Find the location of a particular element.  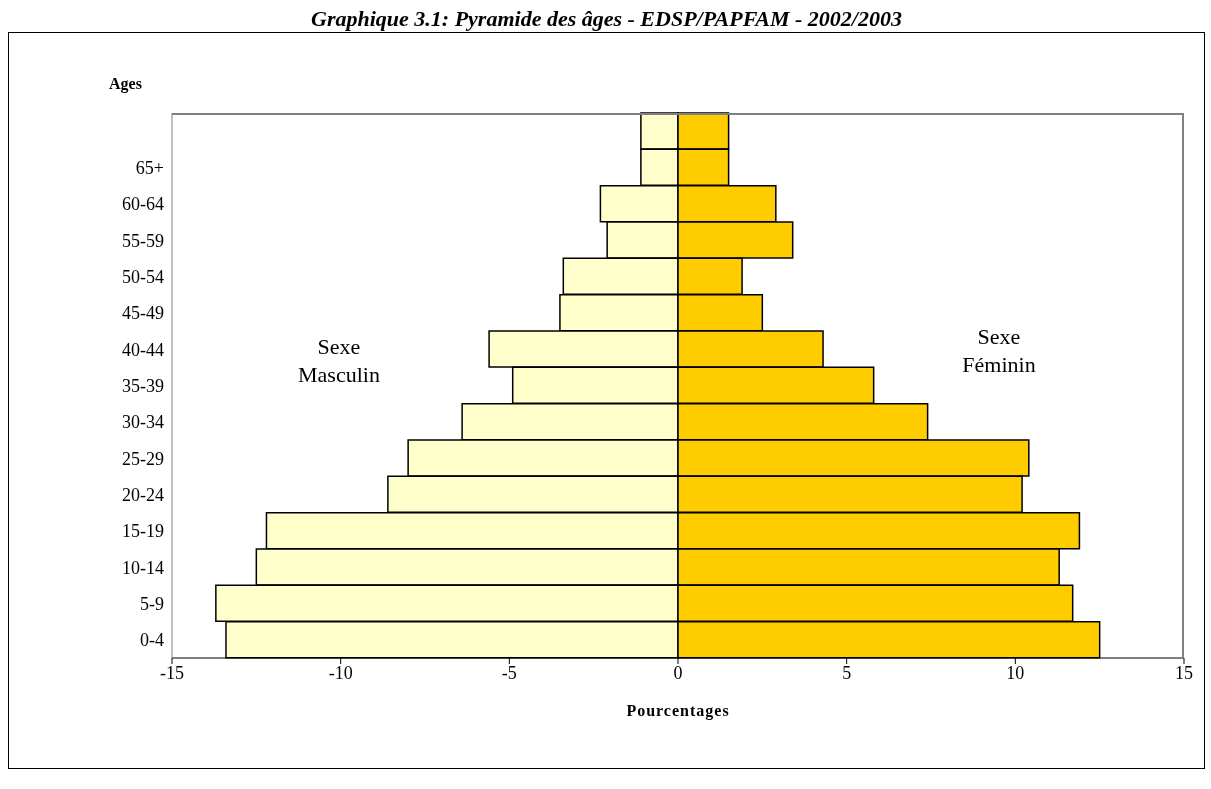

y-tick-label: 35-39 is located at coordinates (143, 385).